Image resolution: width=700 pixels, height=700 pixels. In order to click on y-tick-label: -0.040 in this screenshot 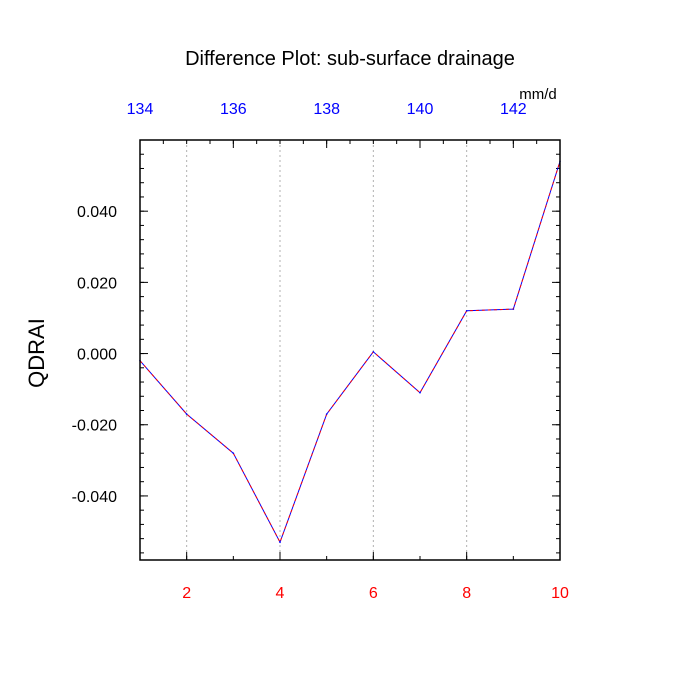, I will do `click(94, 497)`.